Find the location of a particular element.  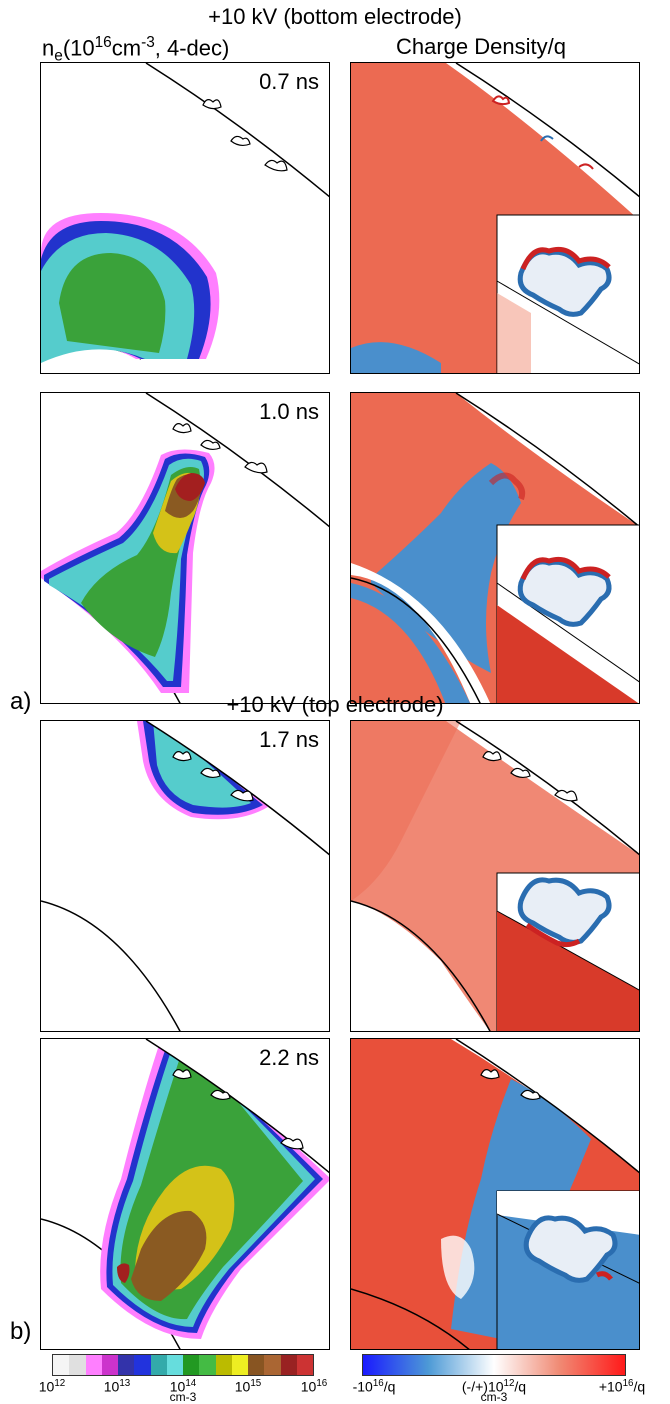

charge-colorbar is located at coordinates (494, 1365).